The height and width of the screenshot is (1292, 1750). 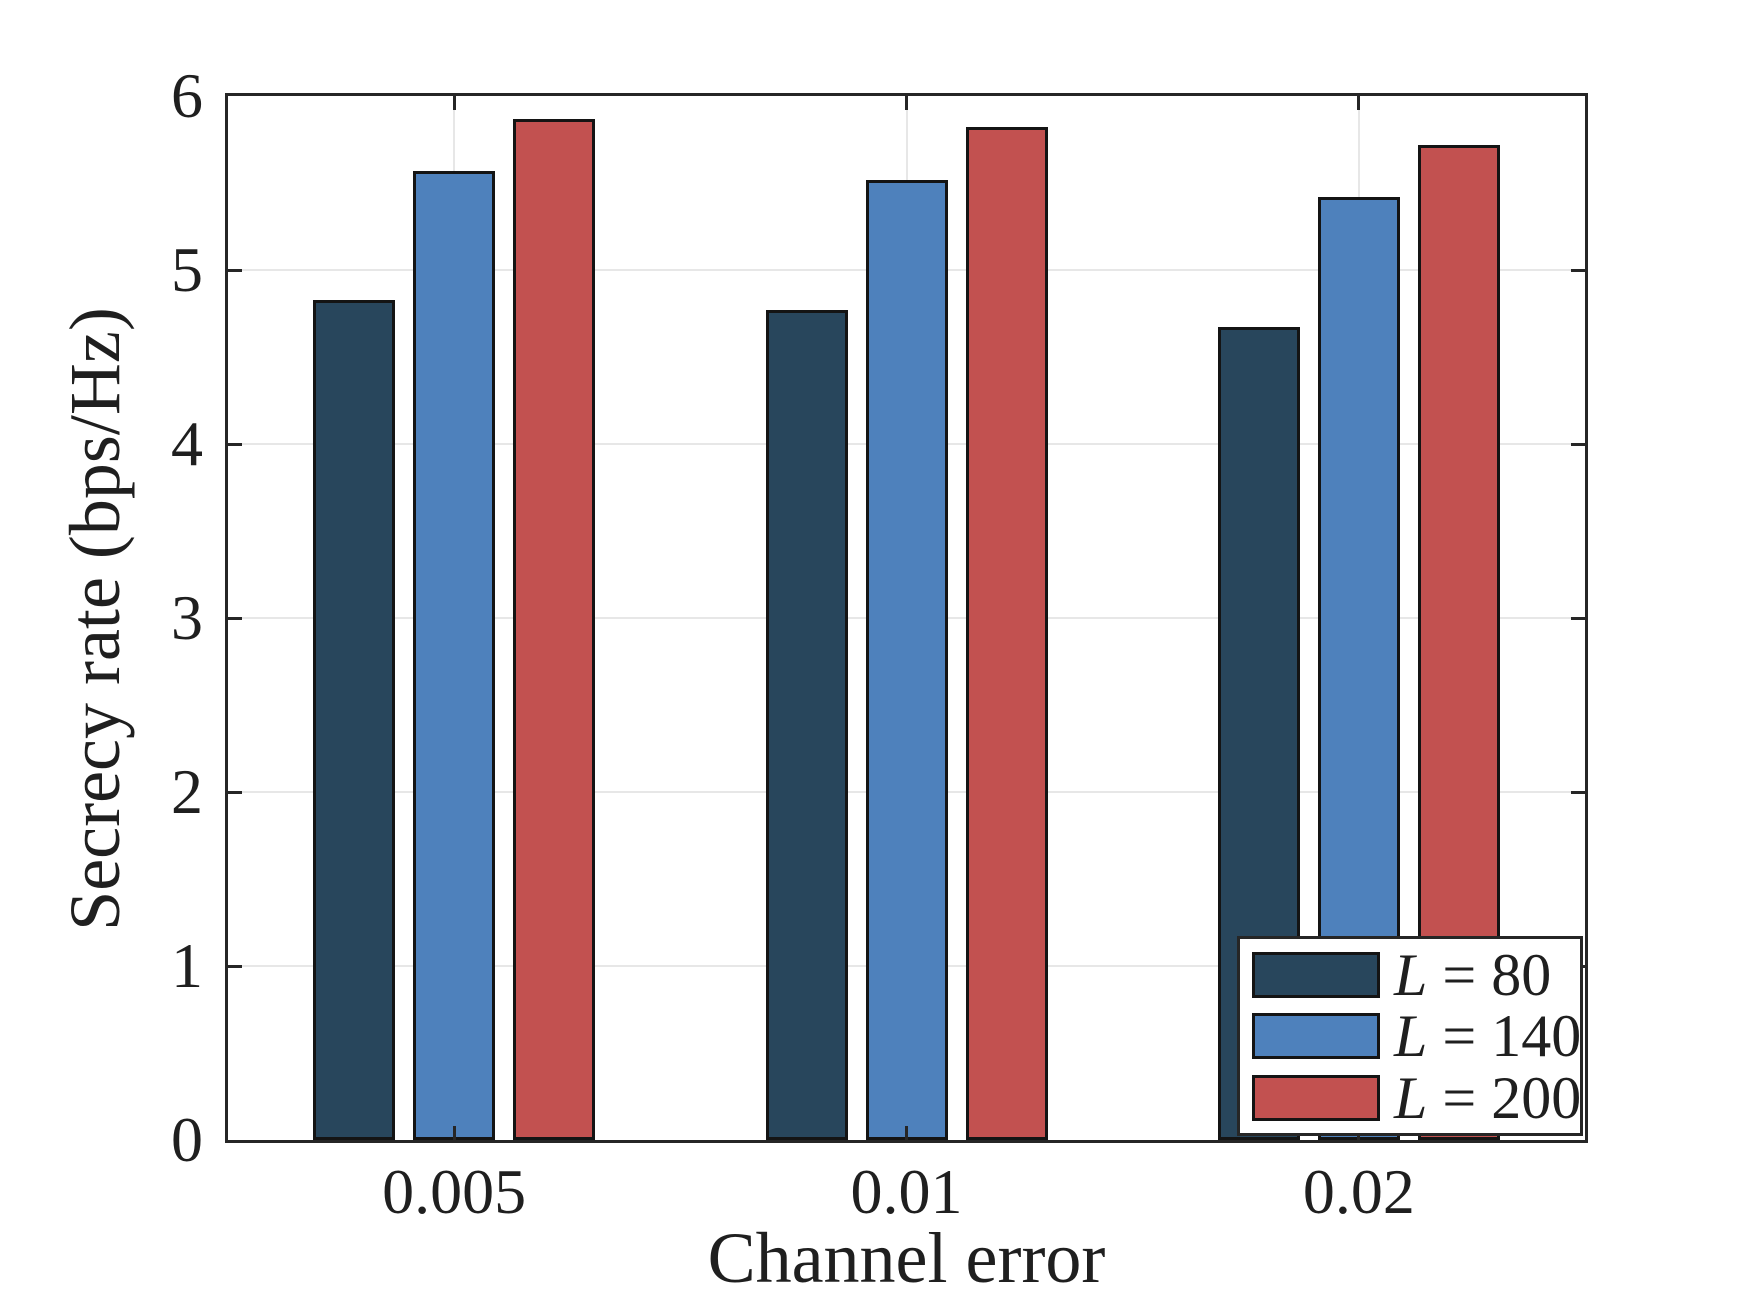 I want to click on legend-row: L = 140, so click(x=1417, y=1036).